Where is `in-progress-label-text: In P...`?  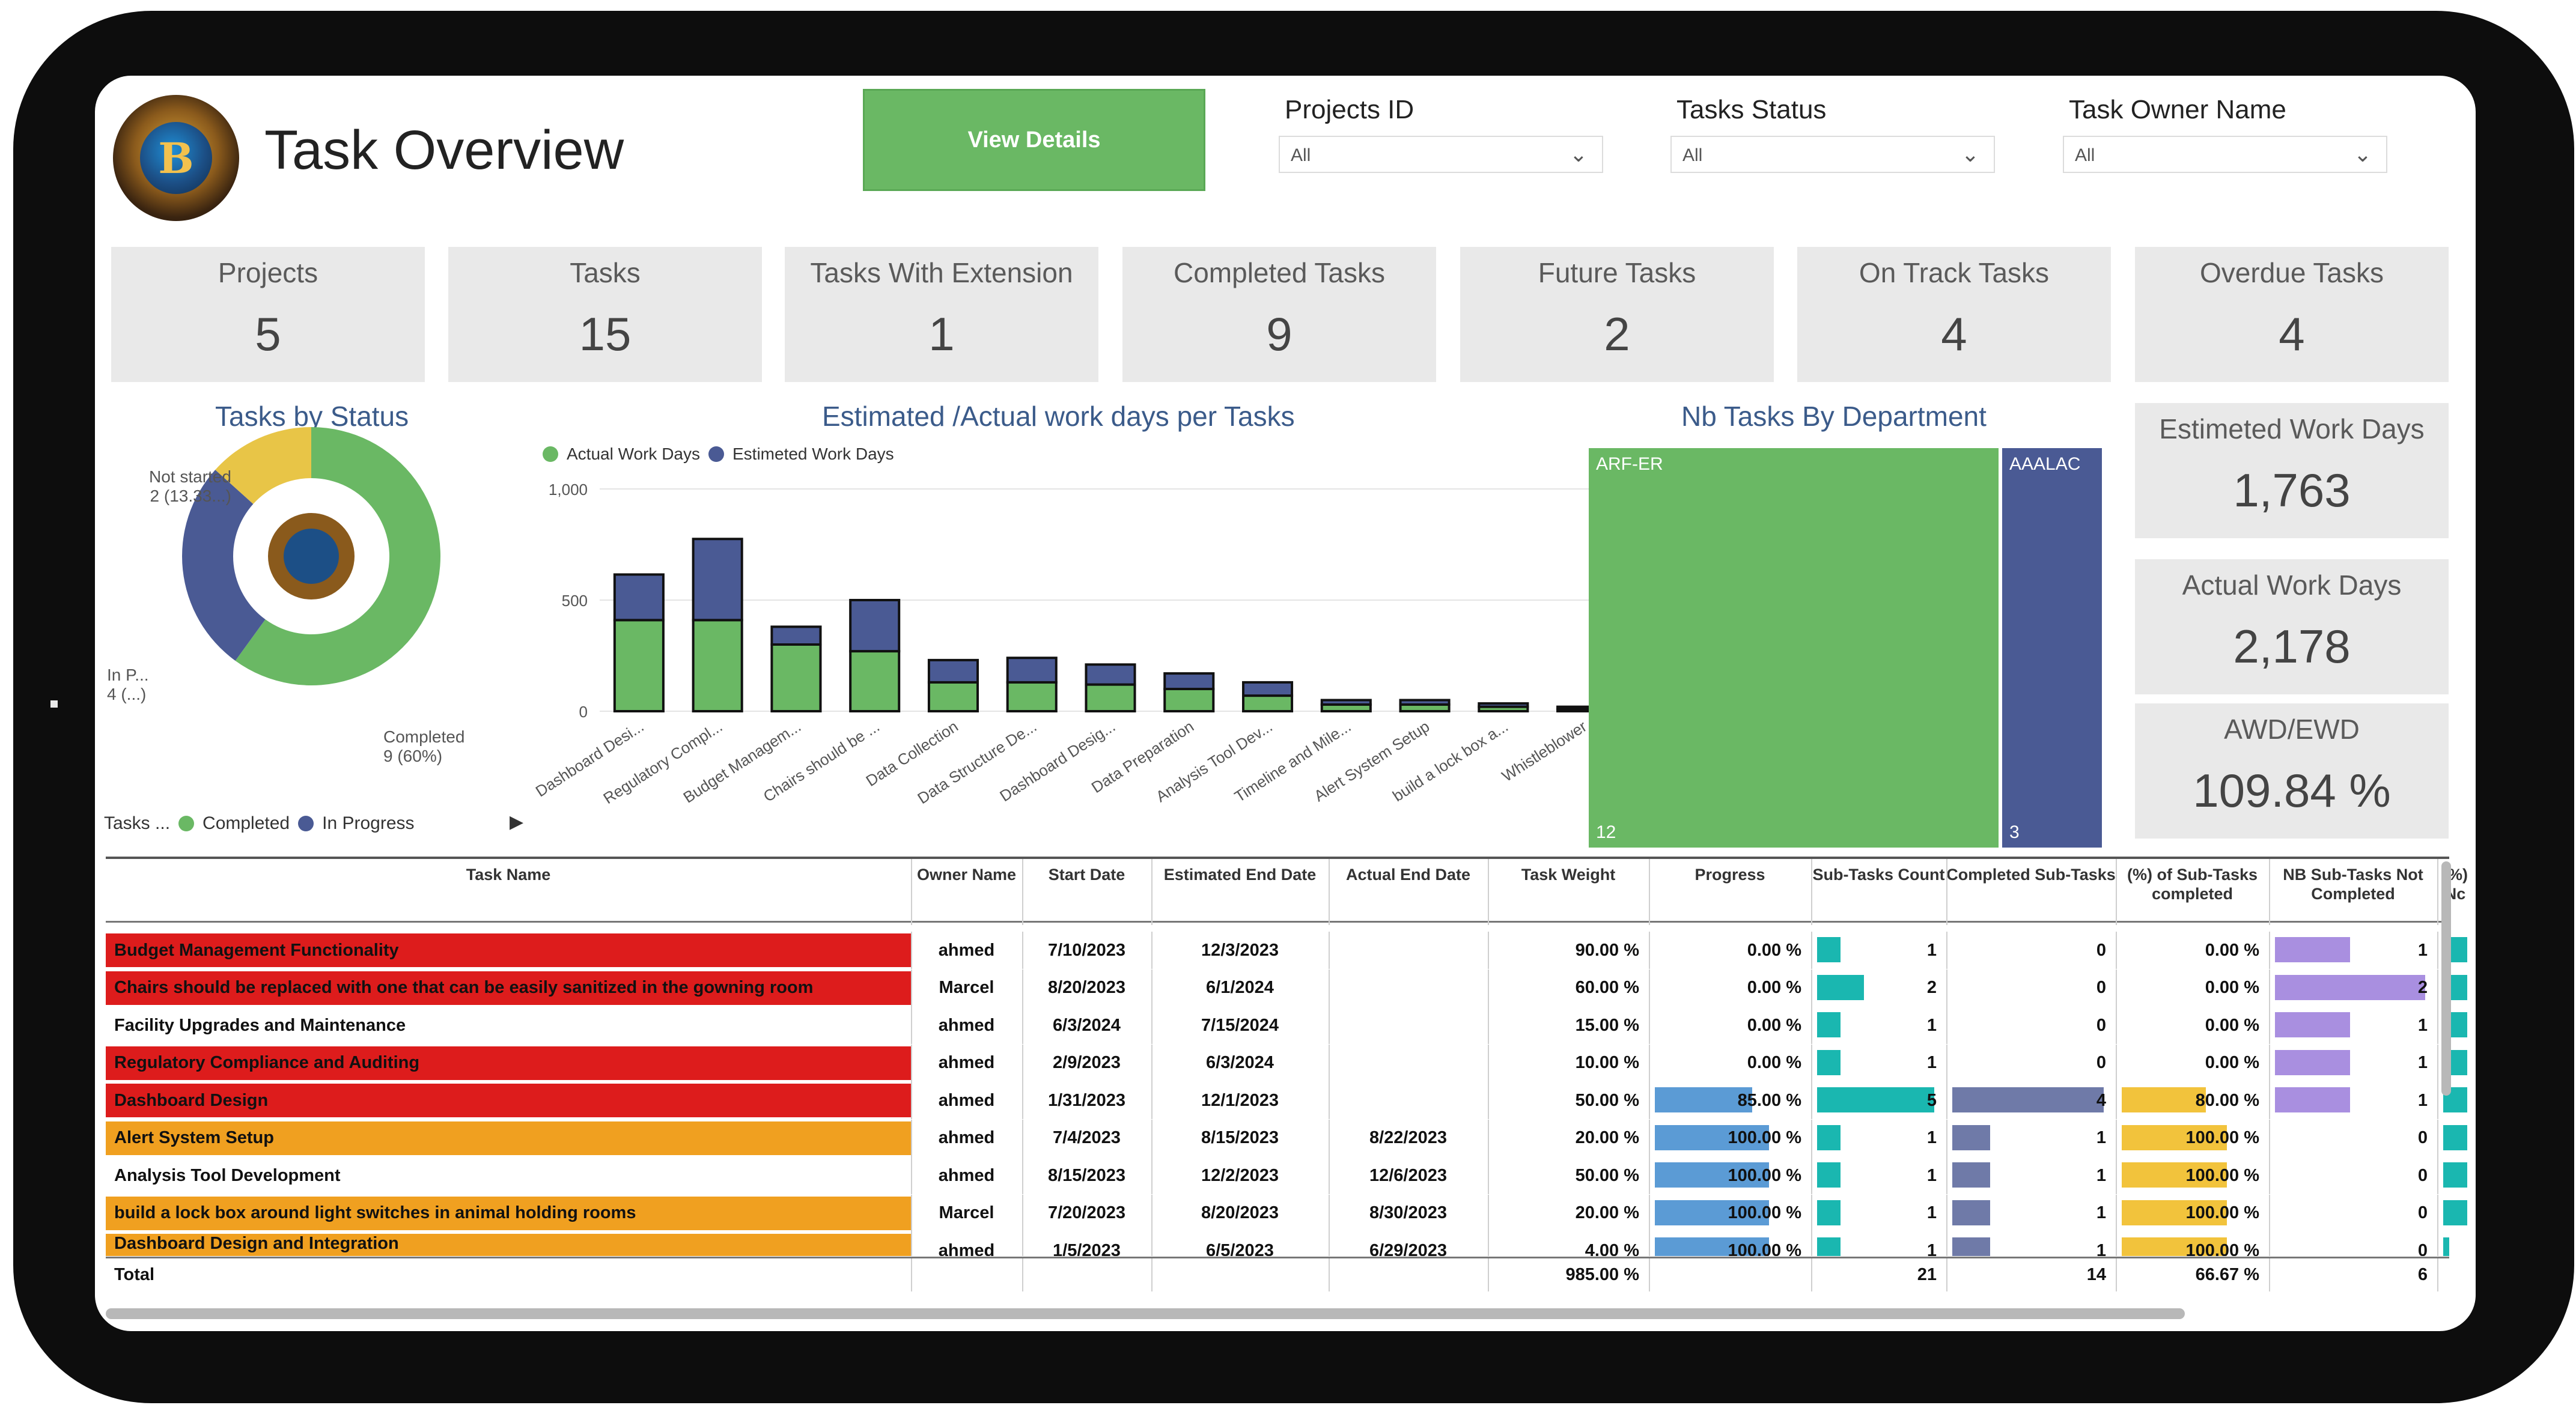 in-progress-label-text: In P... is located at coordinates (128, 675).